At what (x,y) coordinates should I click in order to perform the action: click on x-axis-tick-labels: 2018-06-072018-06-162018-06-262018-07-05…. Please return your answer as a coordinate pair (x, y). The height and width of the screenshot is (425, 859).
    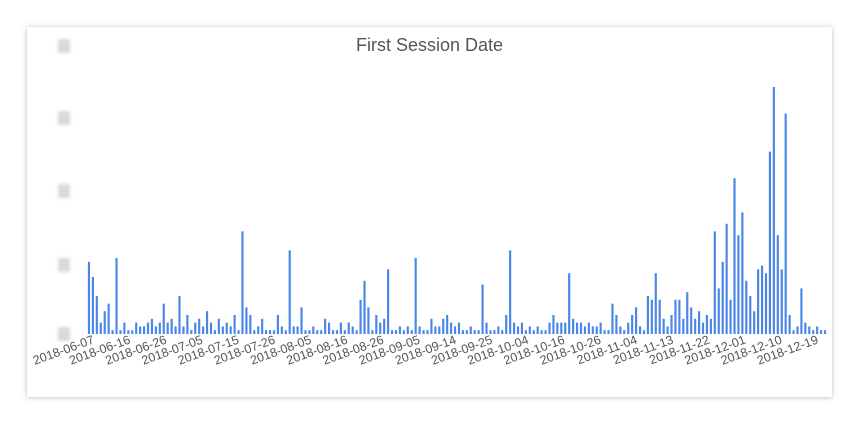
    Looking at the image, I should click on (425, 350).